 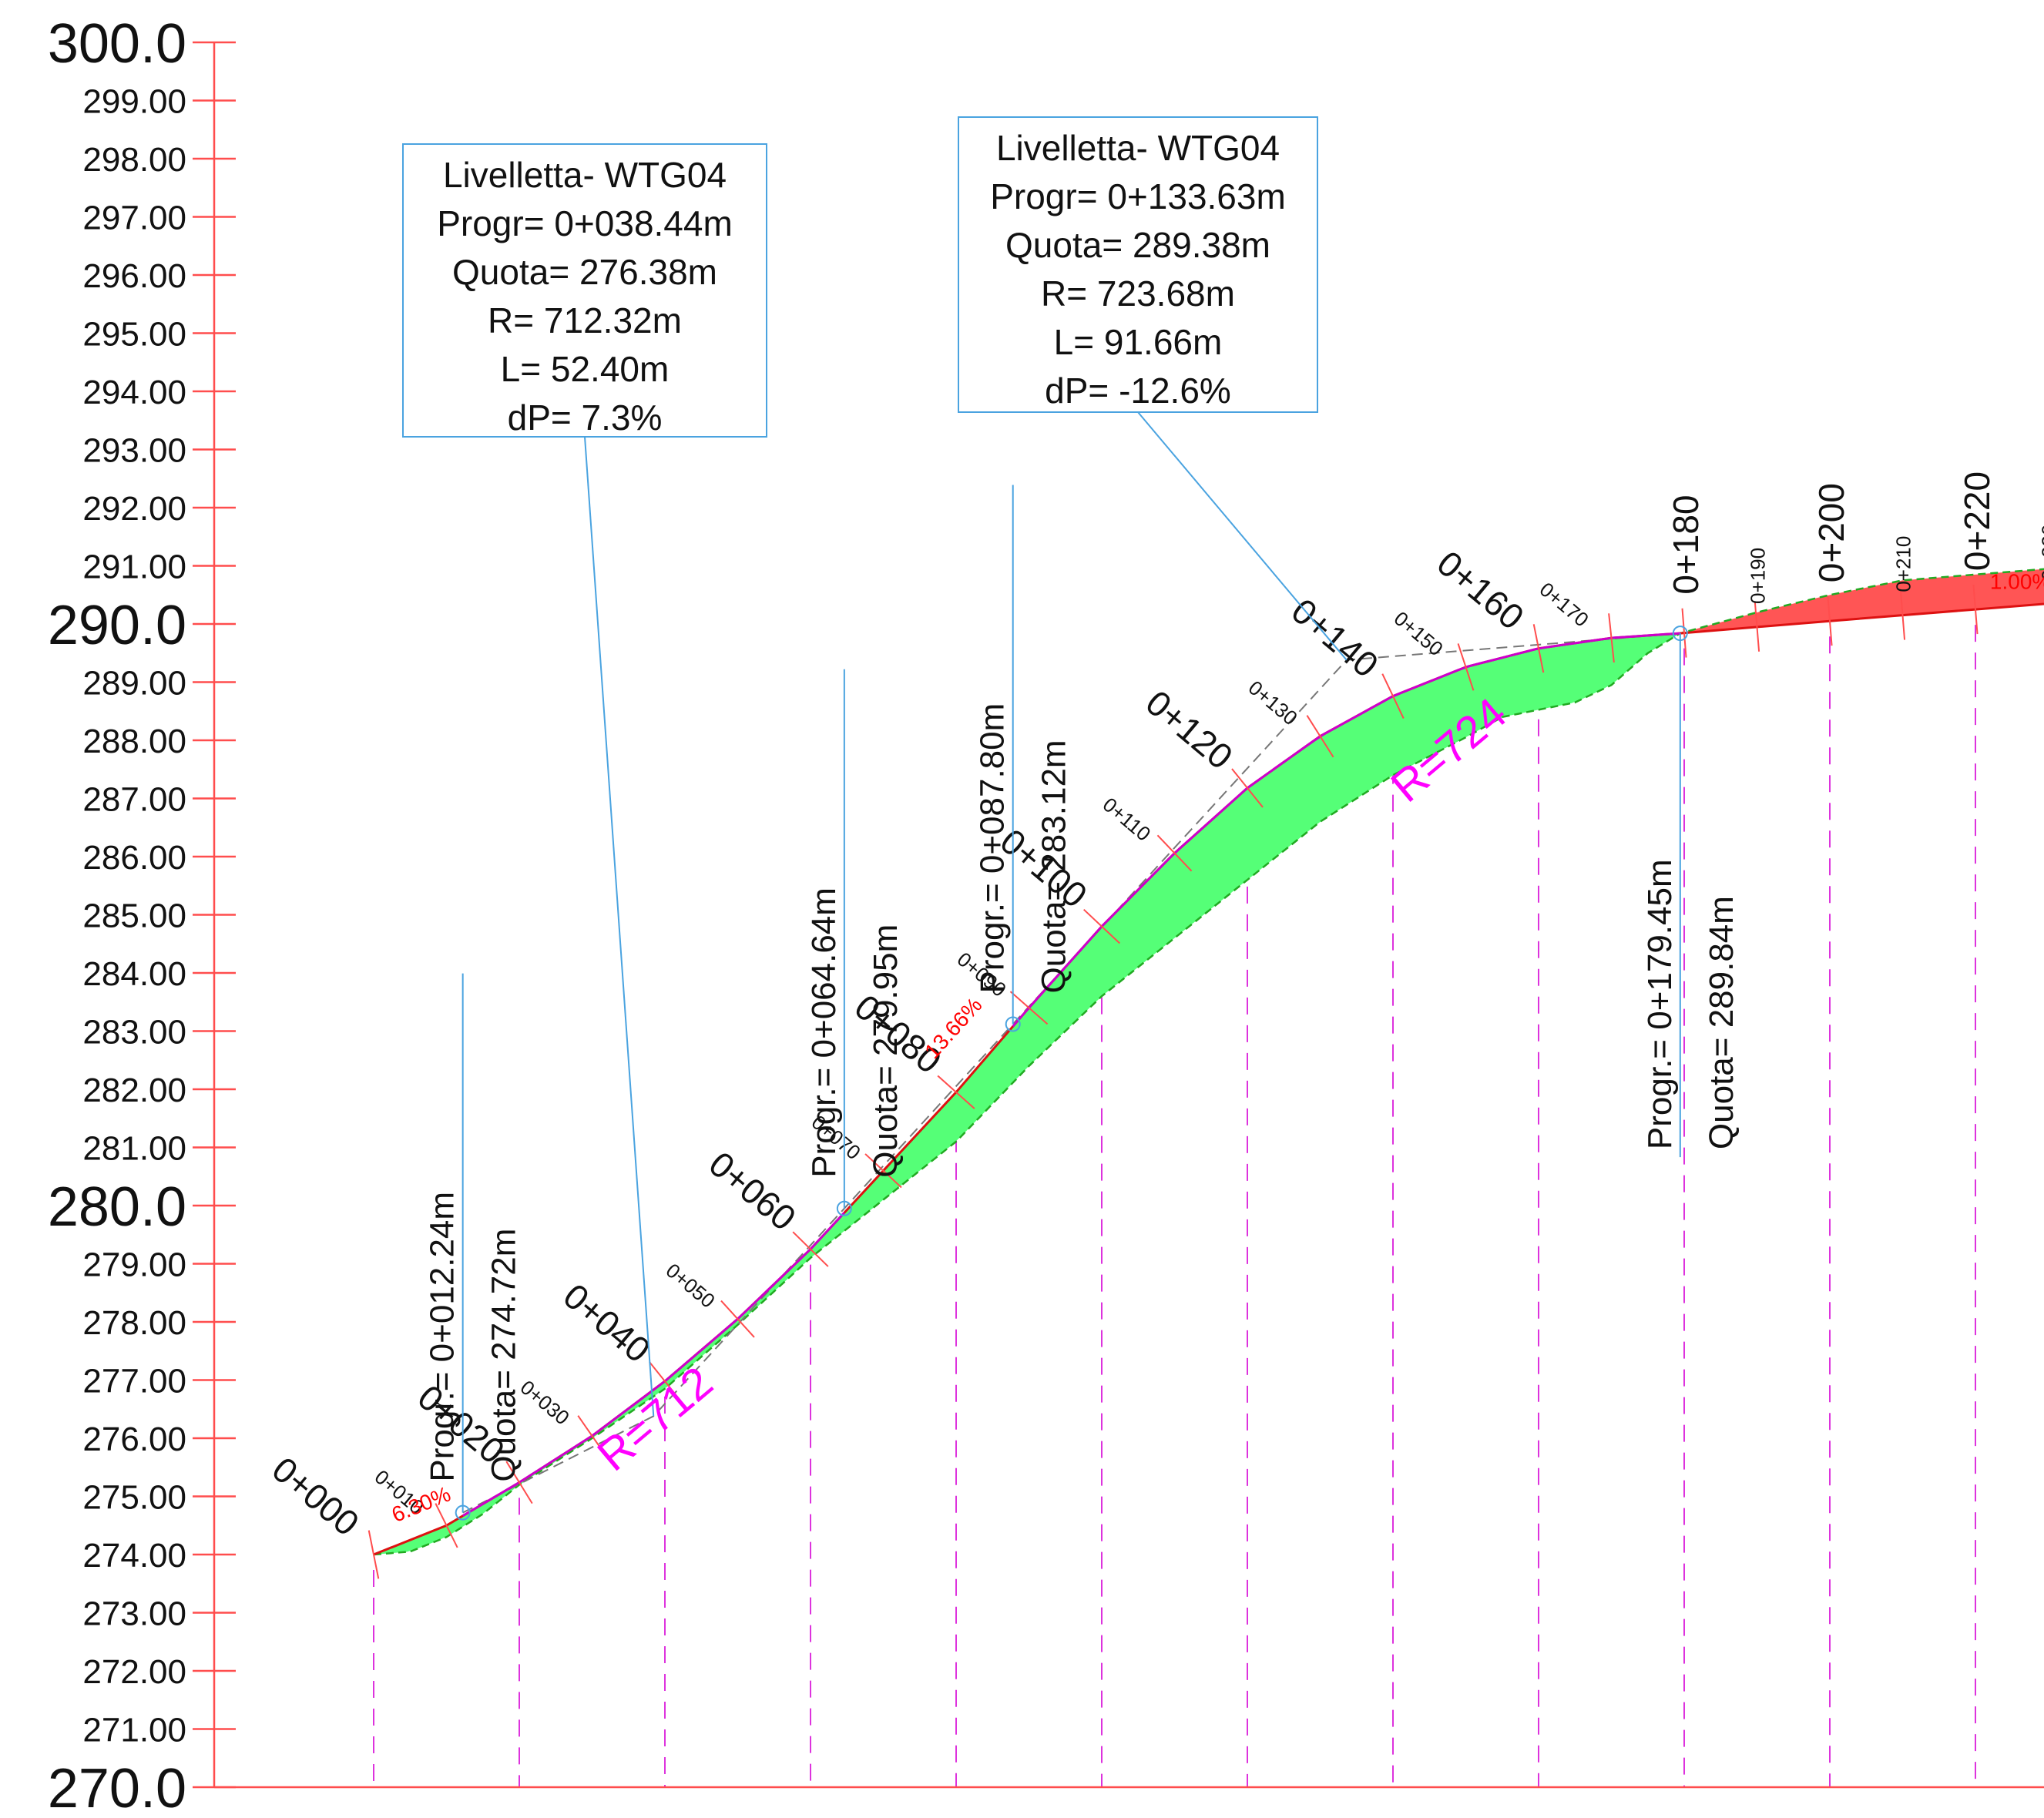 What do you see at coordinates (1758, 576) in the screenshot?
I see `station-label-minor: 0+190` at bounding box center [1758, 576].